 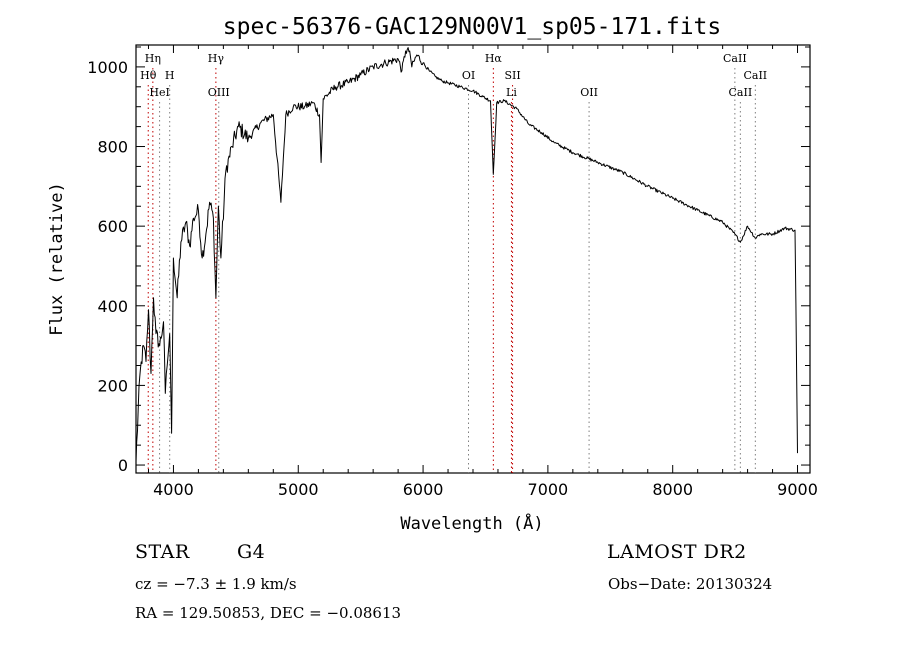 I want to click on line-label: H, so click(x=170, y=75).